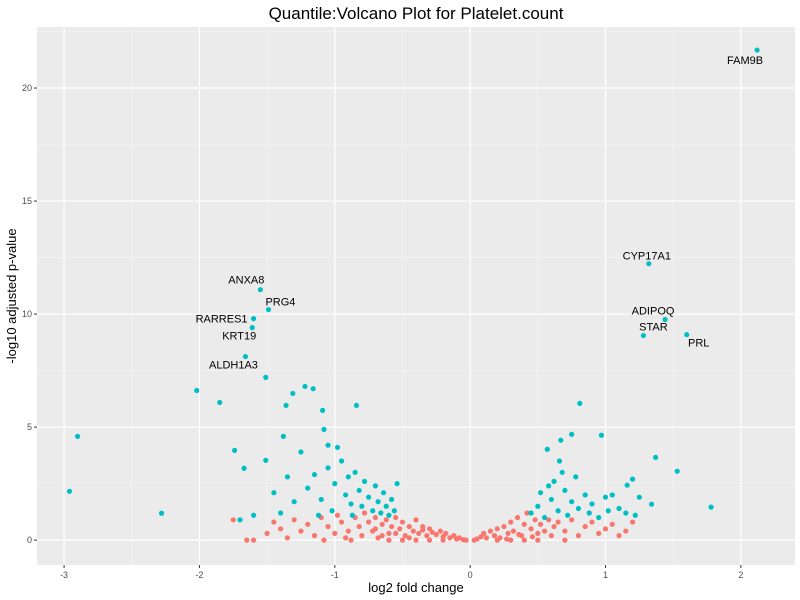  Describe the element at coordinates (246, 281) in the screenshot. I see `gene-label: ANXA8` at that location.